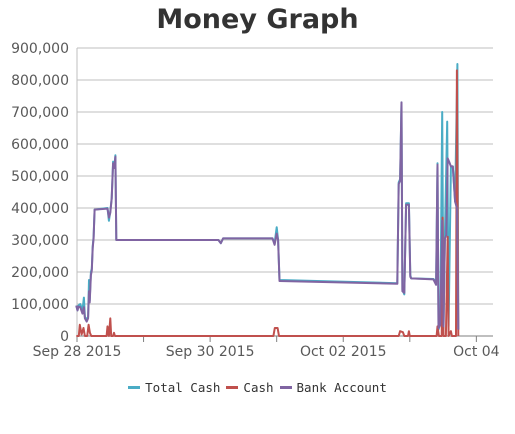  Describe the element at coordinates (40, 113) in the screenshot. I see `y-tick-label: 700,000` at that location.